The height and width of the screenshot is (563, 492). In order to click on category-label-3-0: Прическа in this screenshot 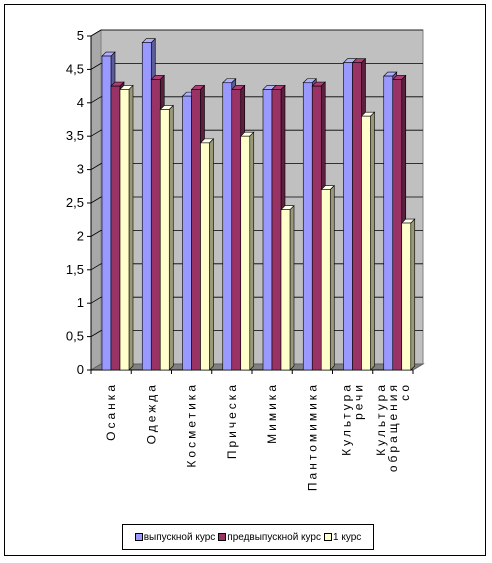, I will do `click(232, 420)`.